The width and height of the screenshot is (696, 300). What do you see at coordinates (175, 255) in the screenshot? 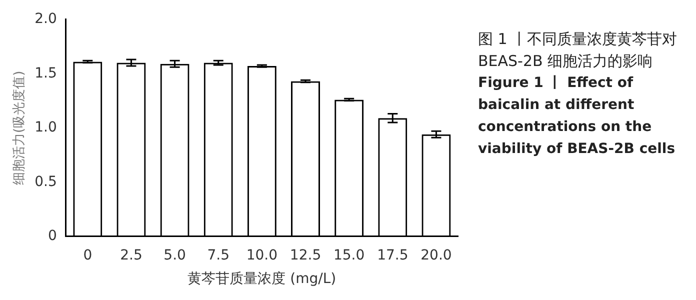
I see `x-tick-label: 5.0` at bounding box center [175, 255].